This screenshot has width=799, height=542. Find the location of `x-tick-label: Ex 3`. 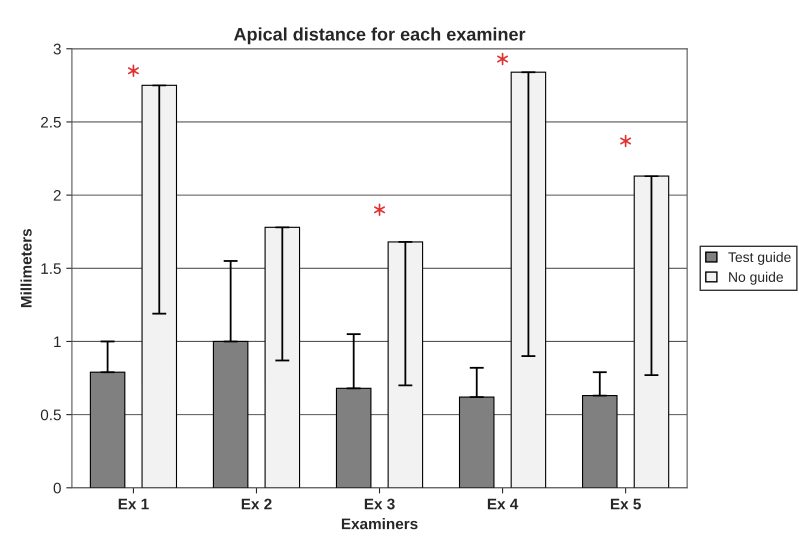

x-tick-label: Ex 3 is located at coordinates (379, 504).